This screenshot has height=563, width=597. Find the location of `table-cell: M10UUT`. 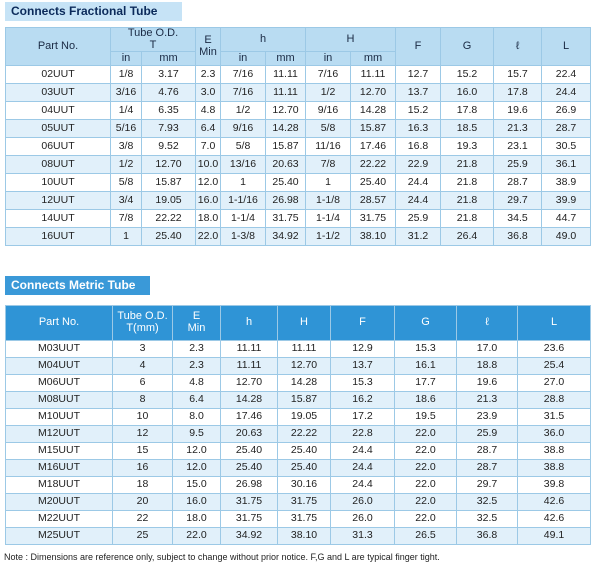

table-cell: M10UUT is located at coordinates (59, 417).